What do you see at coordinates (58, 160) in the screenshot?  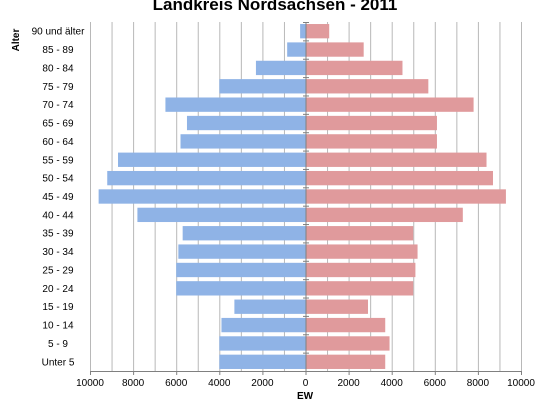 I see `category-label: 55 - 59` at bounding box center [58, 160].